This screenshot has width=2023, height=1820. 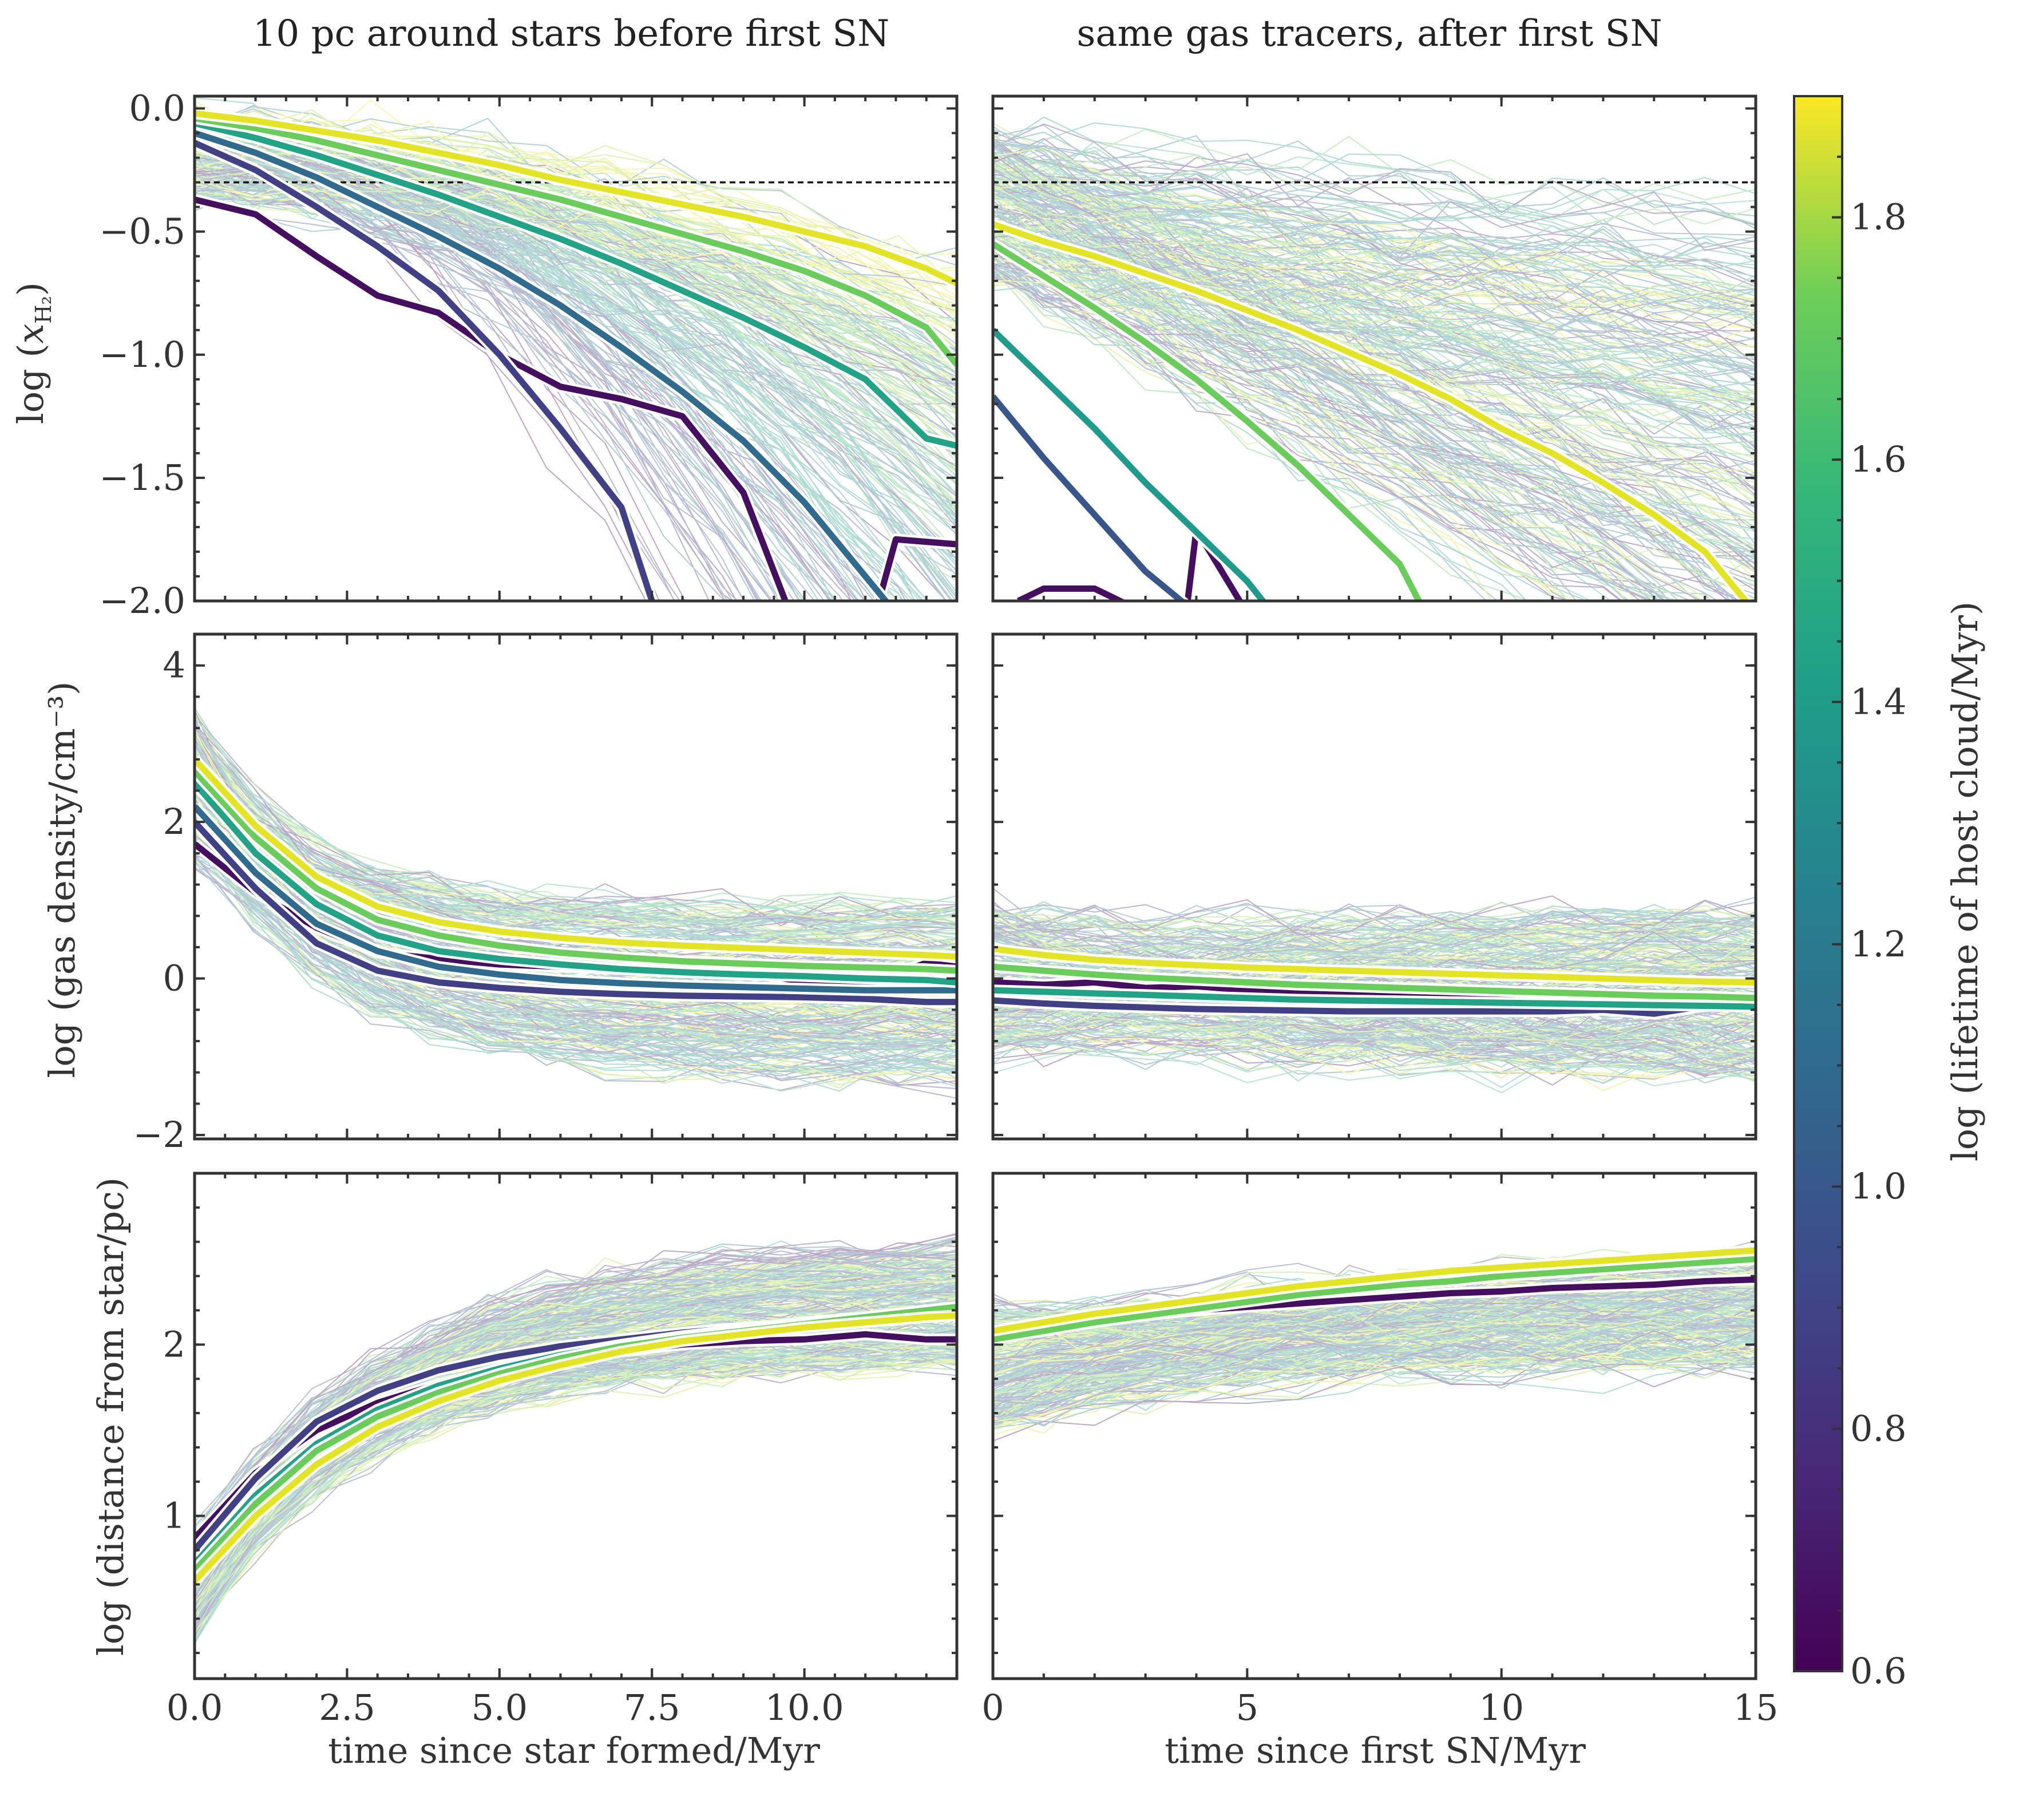 I want to click on x-tick-label: 15, so click(x=1756, y=1707).